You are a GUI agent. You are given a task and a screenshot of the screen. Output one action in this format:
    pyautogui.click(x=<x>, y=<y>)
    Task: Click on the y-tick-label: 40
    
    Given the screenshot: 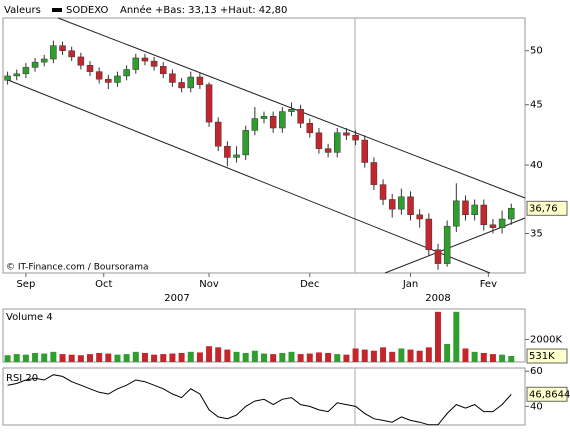 What is the action you would take?
    pyautogui.click(x=536, y=406)
    